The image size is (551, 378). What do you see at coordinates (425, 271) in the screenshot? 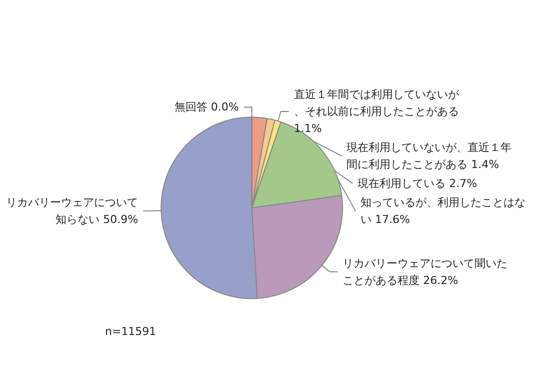
I see `slice-label: リカバリーウェアについて聞いたことがある程度 26.2%` at bounding box center [425, 271].